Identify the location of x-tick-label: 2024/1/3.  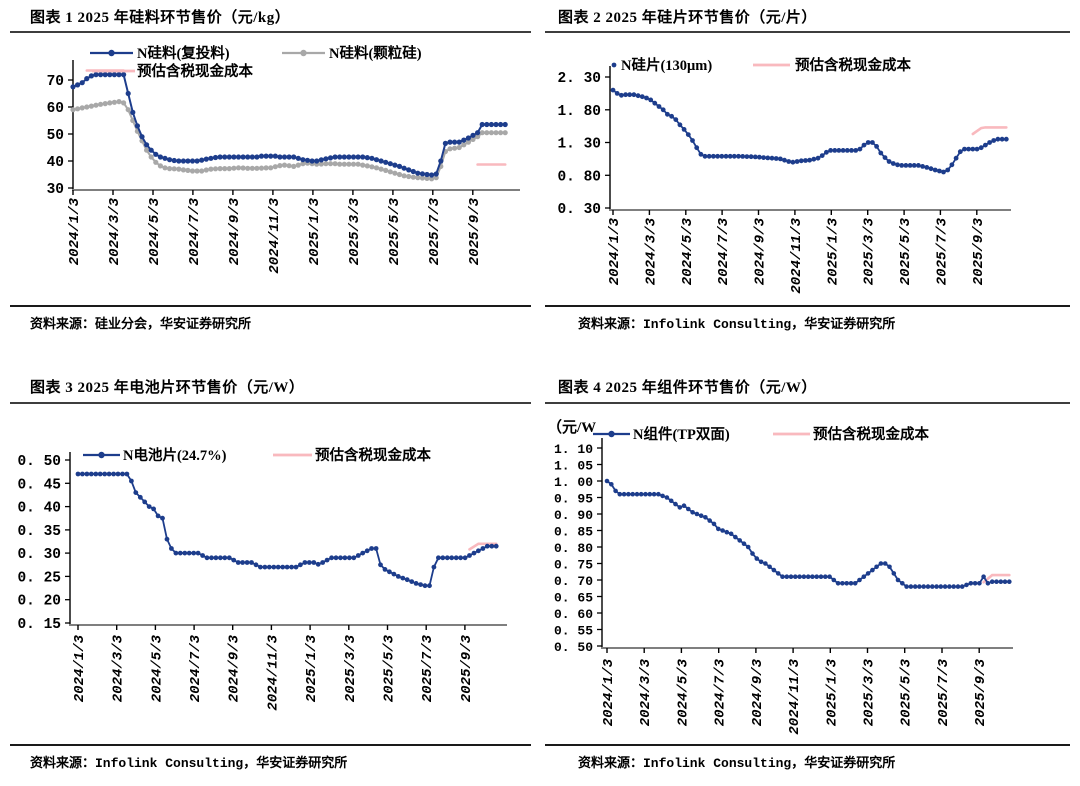
(609, 692).